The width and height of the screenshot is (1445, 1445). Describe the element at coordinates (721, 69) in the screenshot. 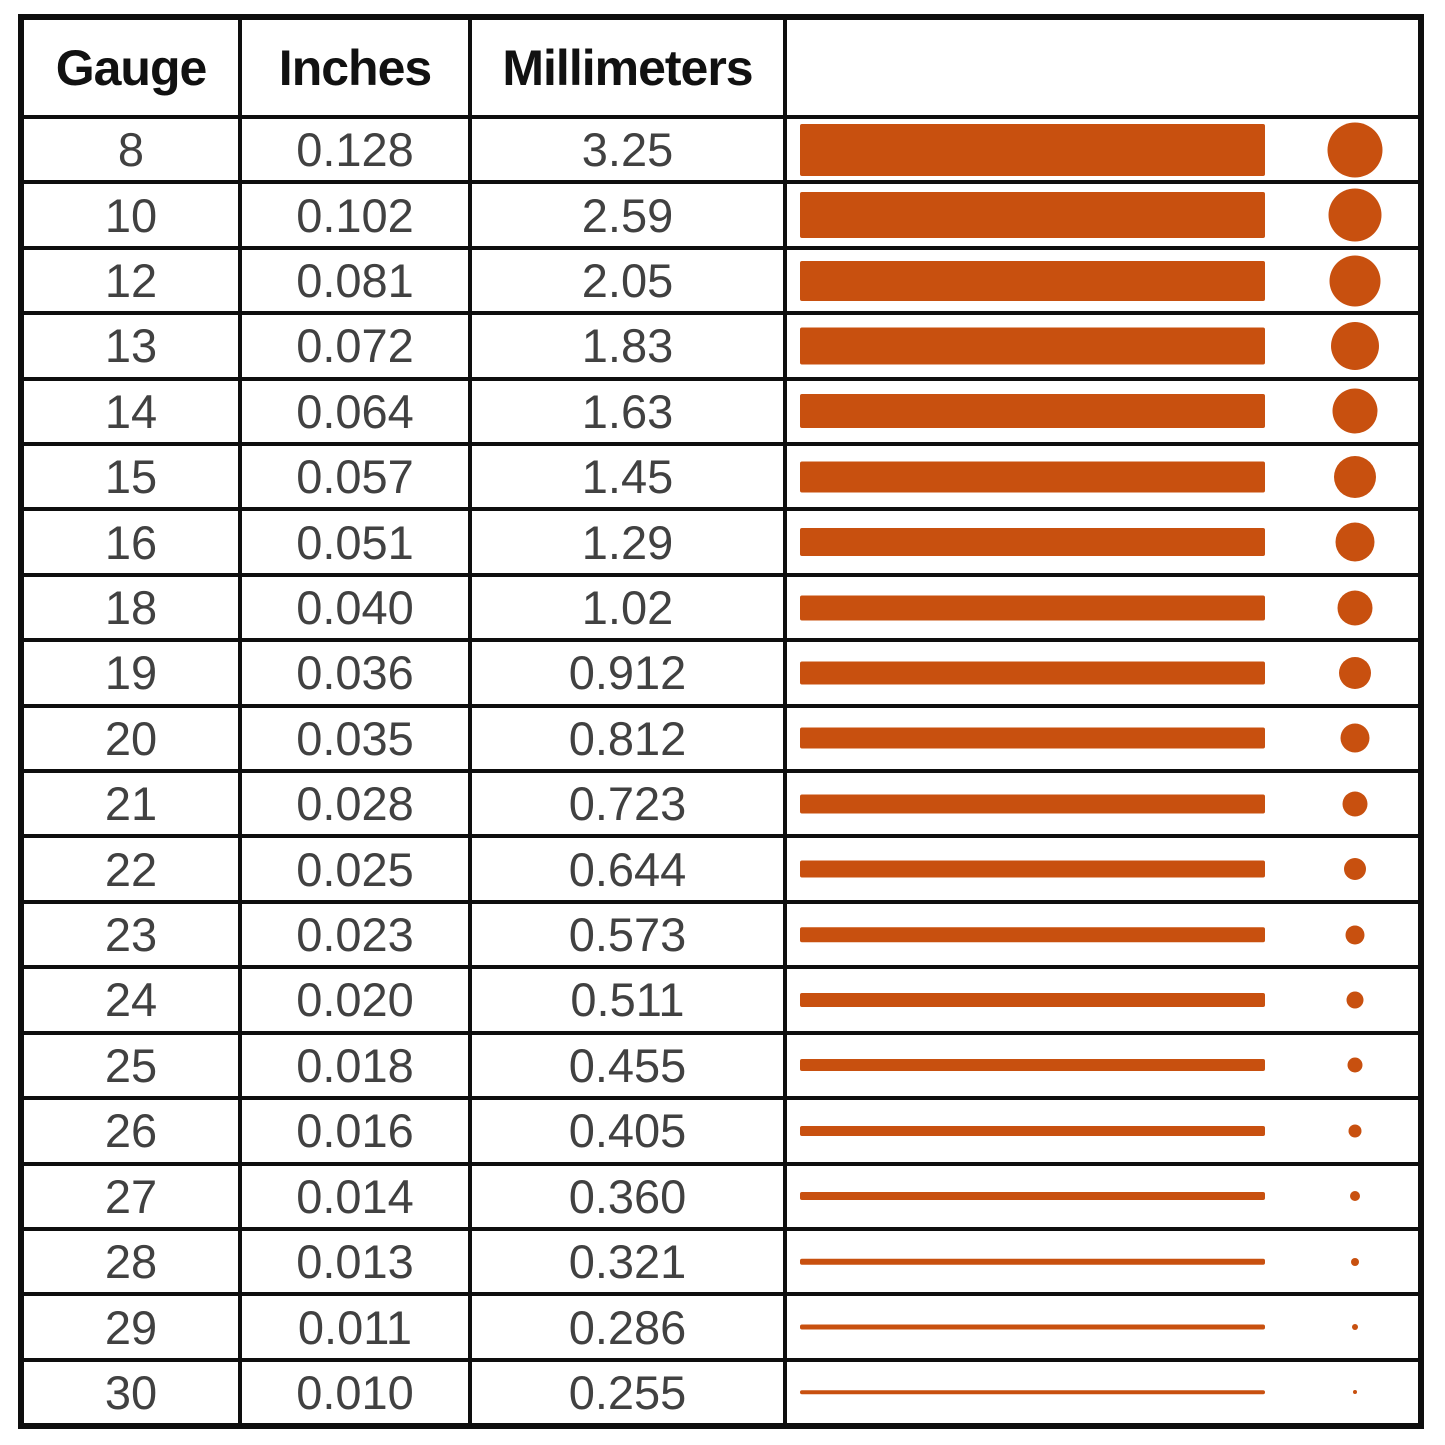

I see `header-row: Gauge Inches Millimeters` at that location.